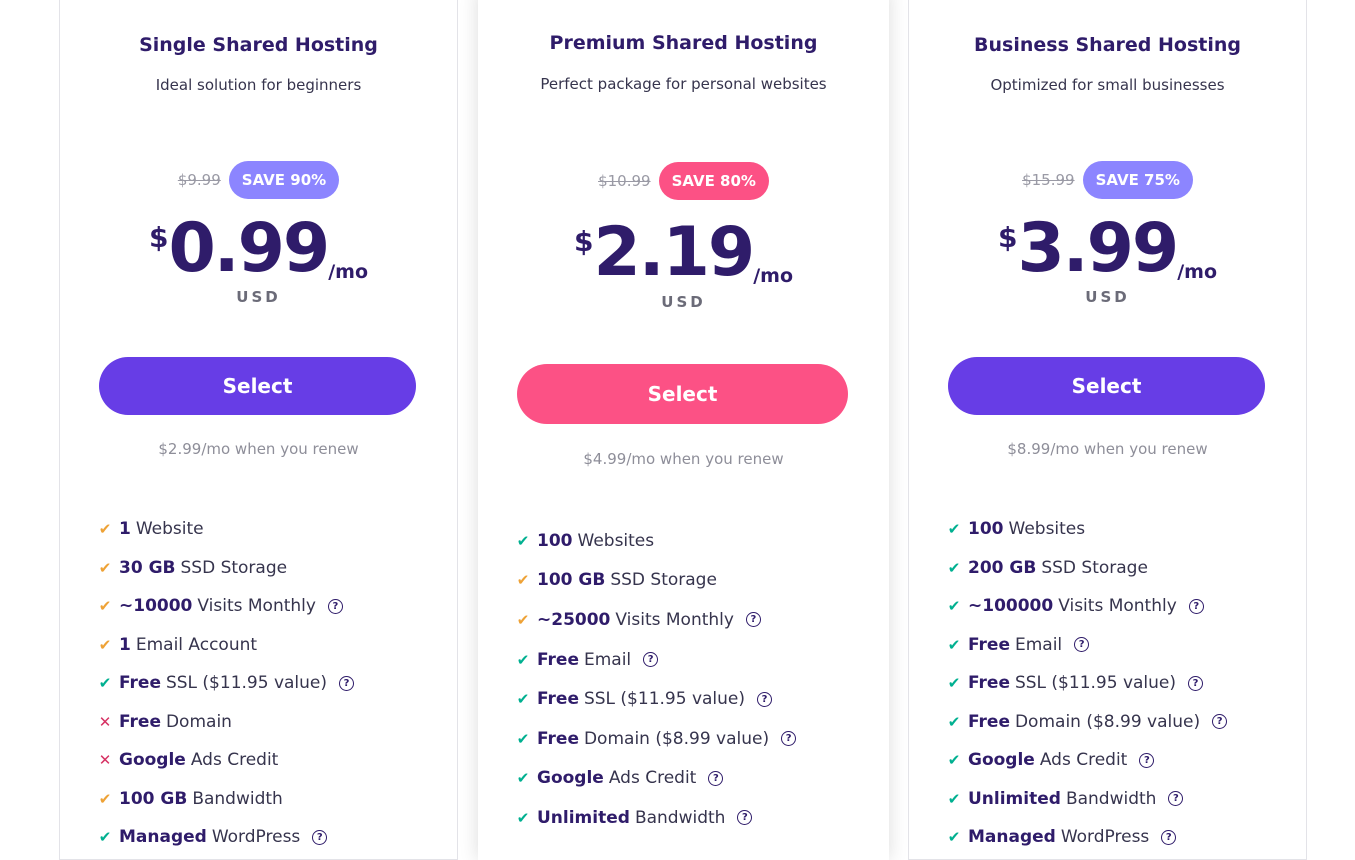 The width and height of the screenshot is (1355, 860). I want to click on feature-item: ✔ Free Domain ($8.99 value) ?, so click(656, 739).